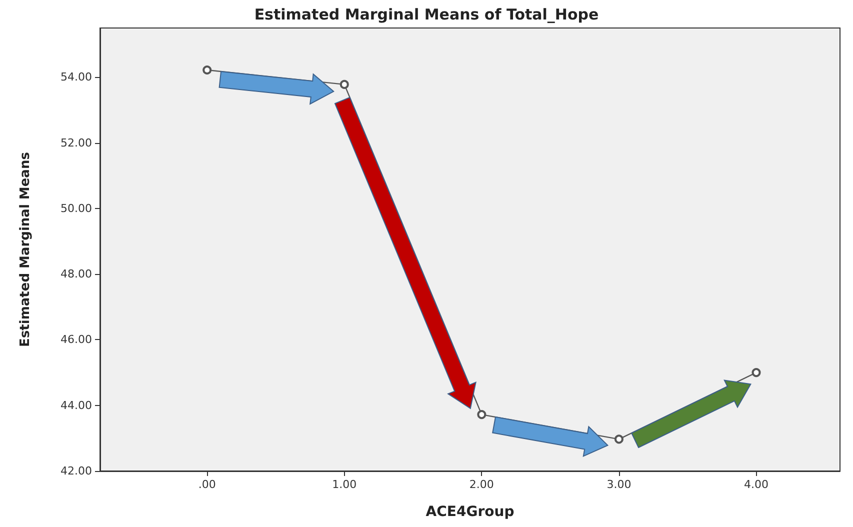 The image size is (853, 527). I want to click on x-tick-label: 3.00, so click(619, 484).